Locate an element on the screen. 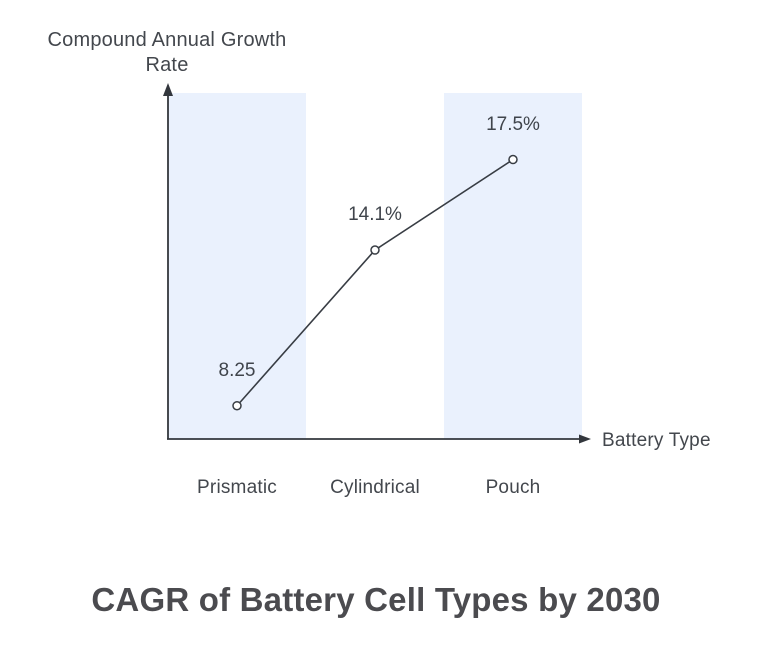  data-label-prismatic: 8.25 is located at coordinates (237, 370).